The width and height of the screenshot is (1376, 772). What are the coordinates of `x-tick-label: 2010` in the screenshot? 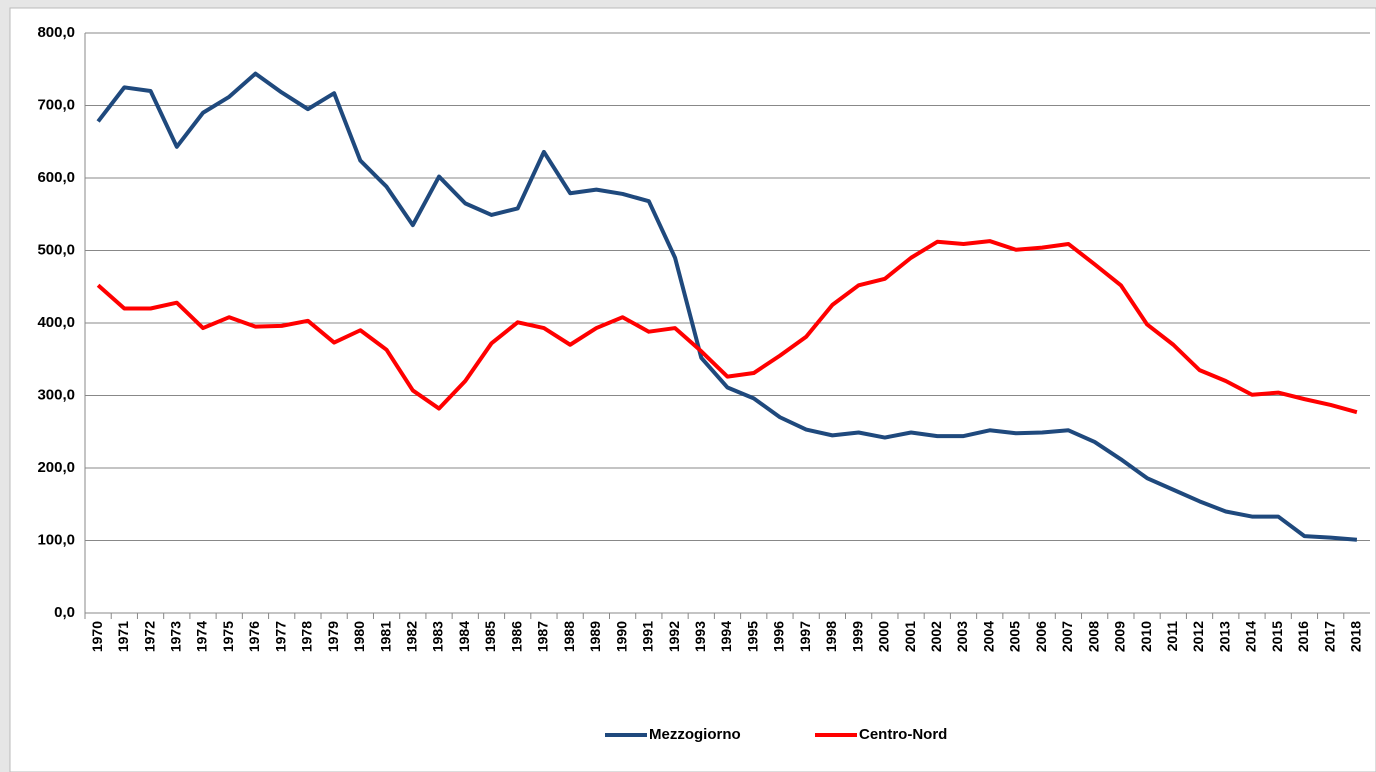 It's located at (1146, 636).